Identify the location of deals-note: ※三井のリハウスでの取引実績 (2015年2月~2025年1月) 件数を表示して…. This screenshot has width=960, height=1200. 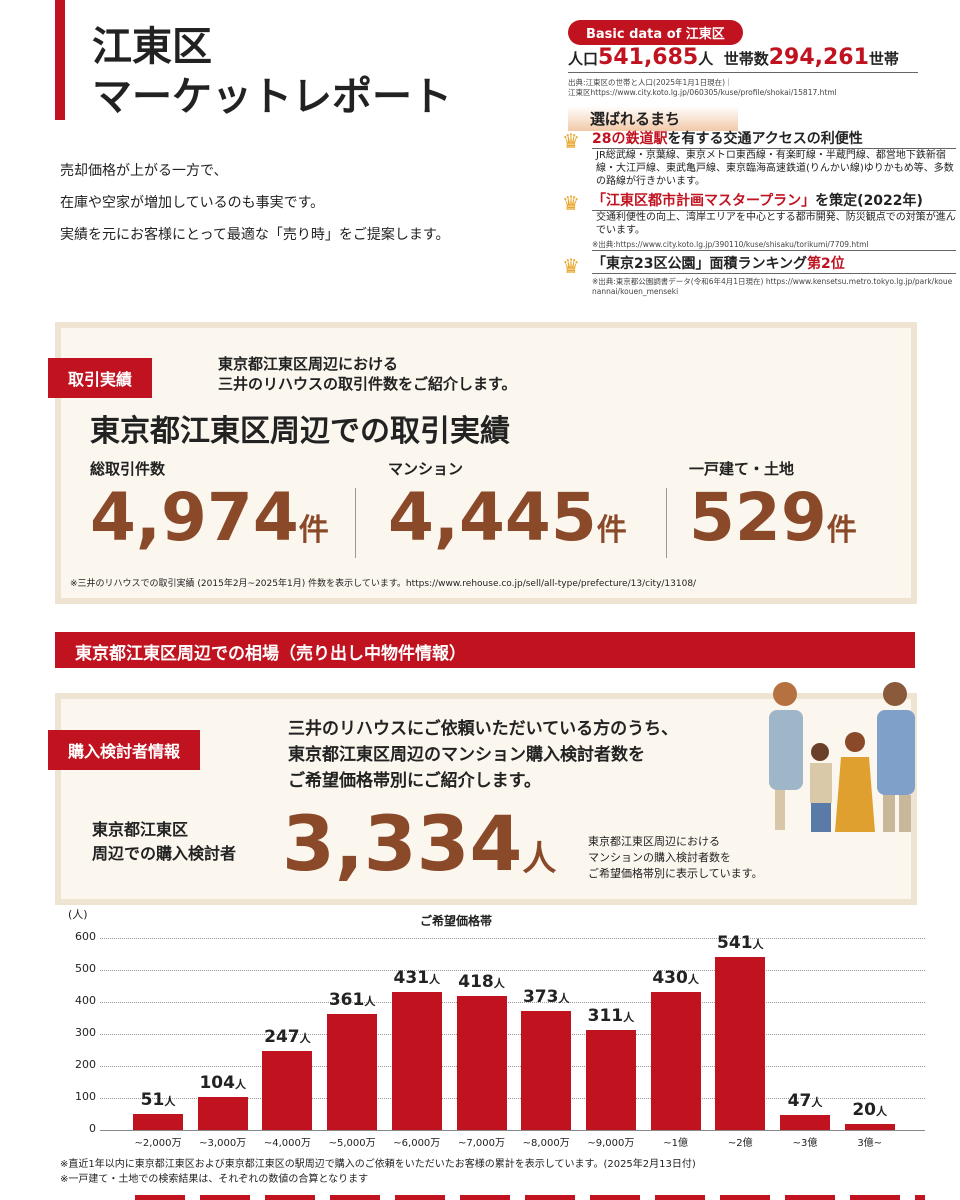
(383, 584).